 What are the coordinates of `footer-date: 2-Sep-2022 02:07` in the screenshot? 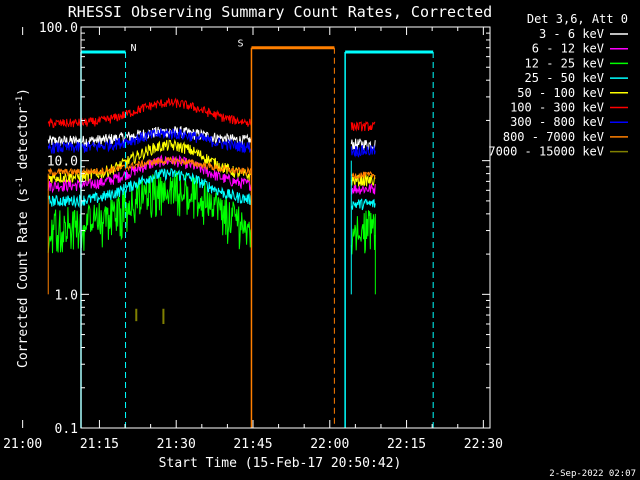 It's located at (592, 474).